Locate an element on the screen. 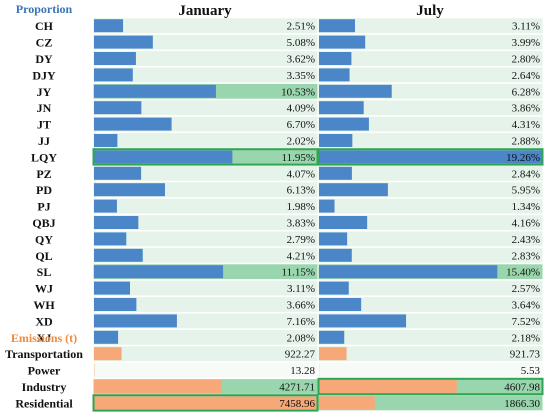  value-transportation-jul: 921.73 is located at coordinates (525, 355).